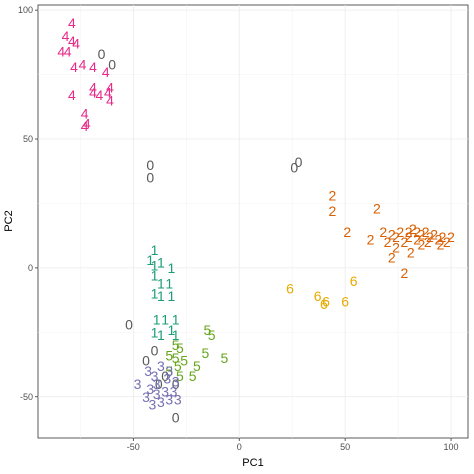 Image resolution: width=474 pixels, height=474 pixels. What do you see at coordinates (30, 268) in the screenshot?
I see `y-tick-label: 0` at bounding box center [30, 268].